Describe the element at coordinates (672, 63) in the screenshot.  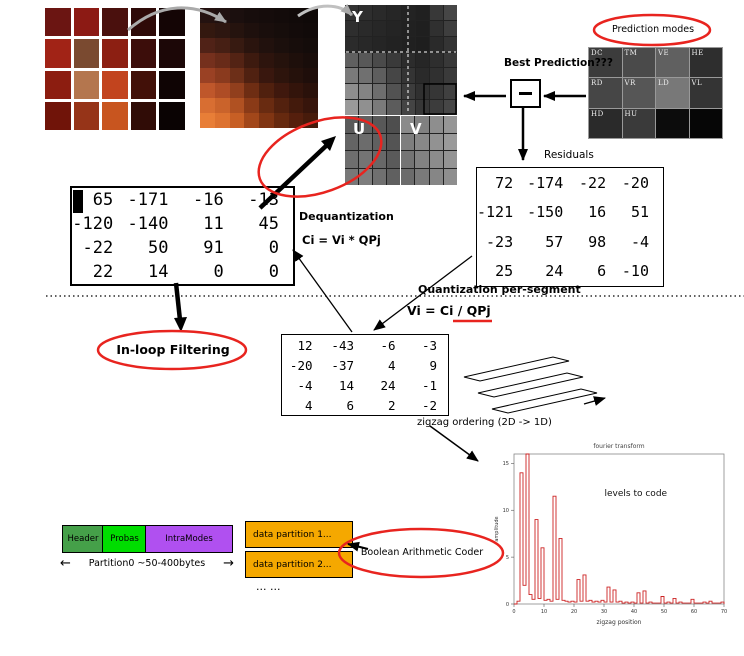
I see `prediction-mode-cell: VE` at that location.